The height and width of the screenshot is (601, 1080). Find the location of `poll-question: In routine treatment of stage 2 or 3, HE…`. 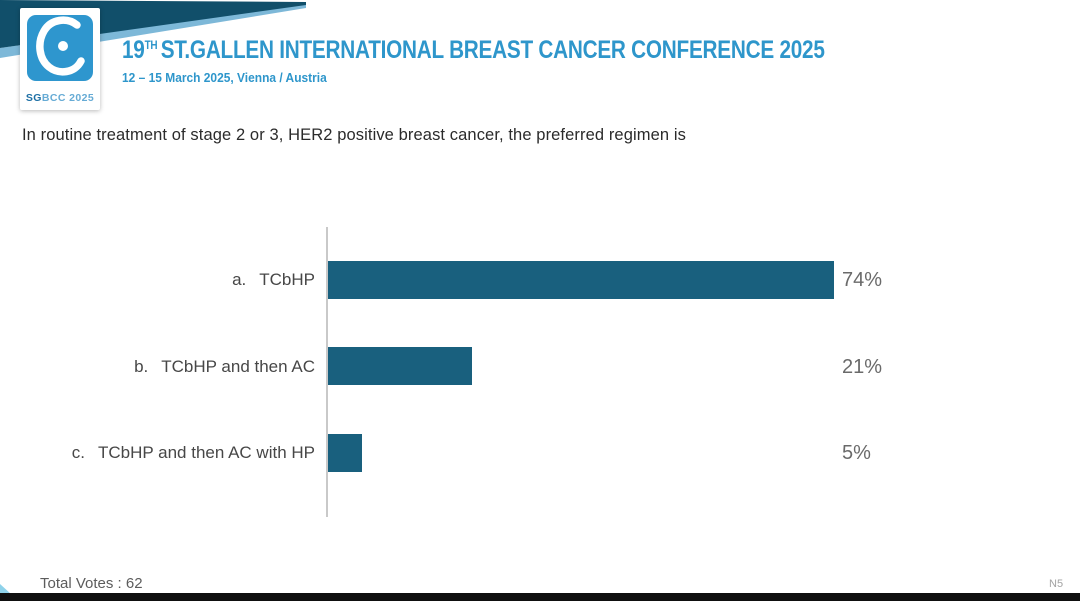

poll-question: In routine treatment of stage 2 or 3, HE… is located at coordinates (354, 135).